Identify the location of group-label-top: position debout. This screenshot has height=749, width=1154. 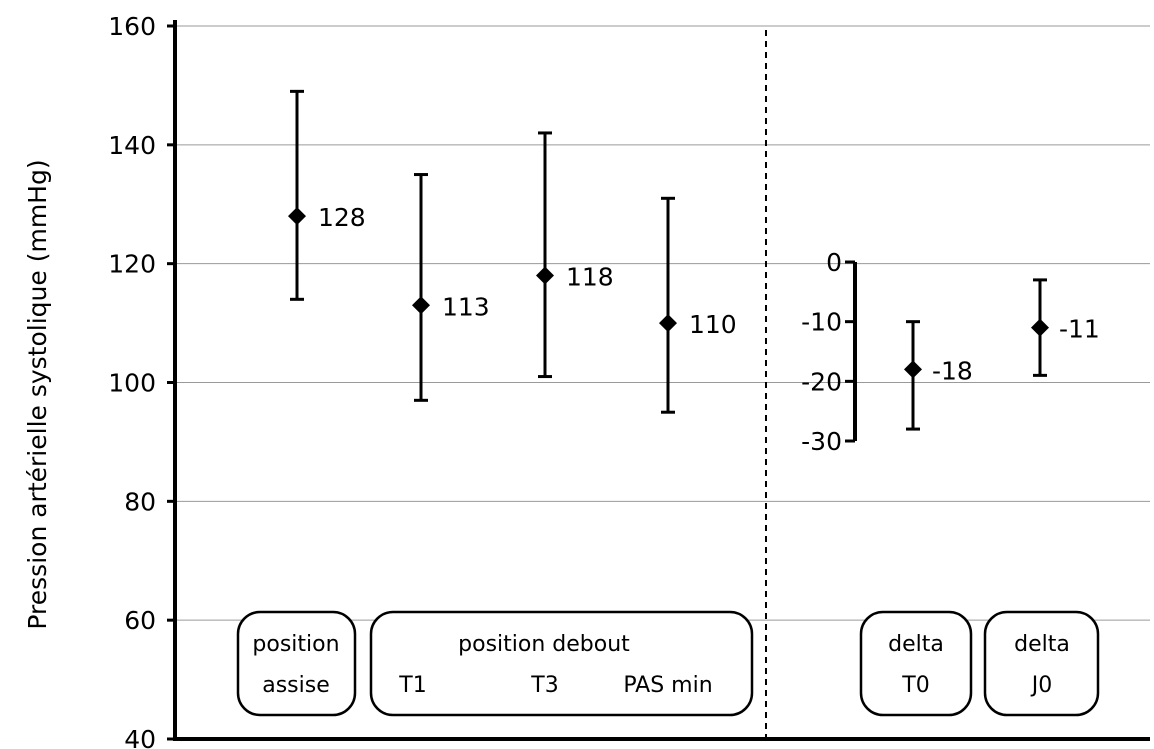
(544, 644).